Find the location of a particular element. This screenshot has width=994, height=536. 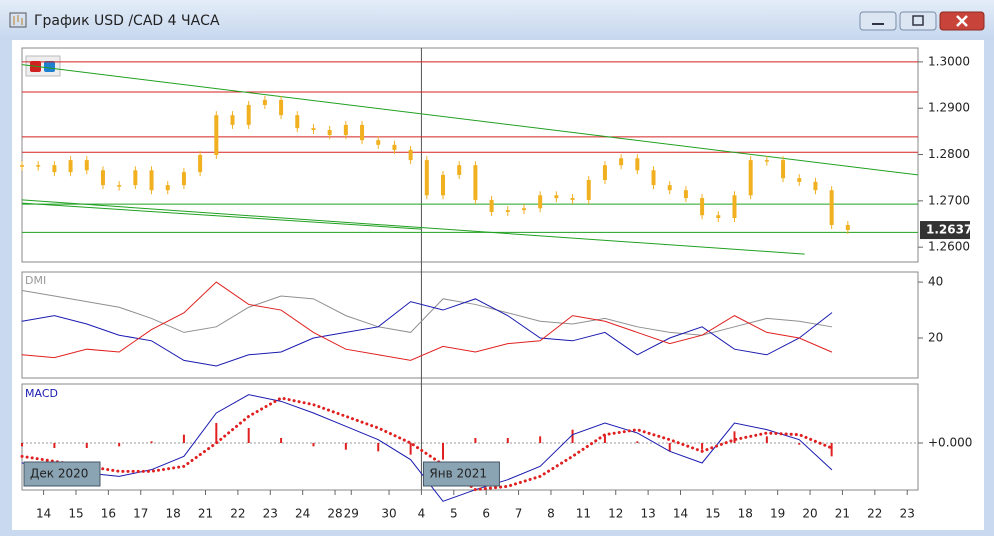

x-tick-label: 13 is located at coordinates (647, 514).